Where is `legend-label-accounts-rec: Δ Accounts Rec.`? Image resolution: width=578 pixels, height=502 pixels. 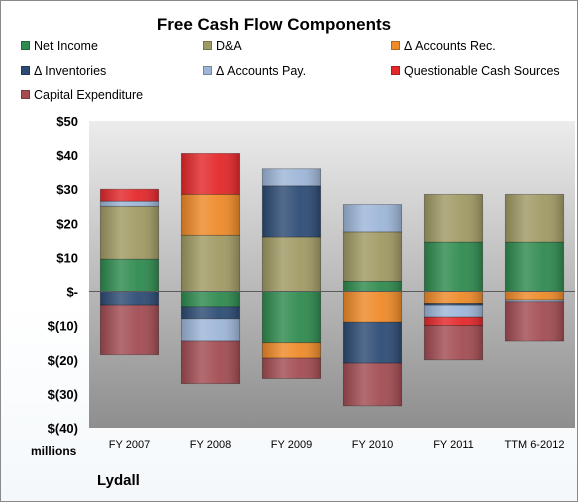 legend-label-accounts-rec: Δ Accounts Rec. is located at coordinates (450, 46).